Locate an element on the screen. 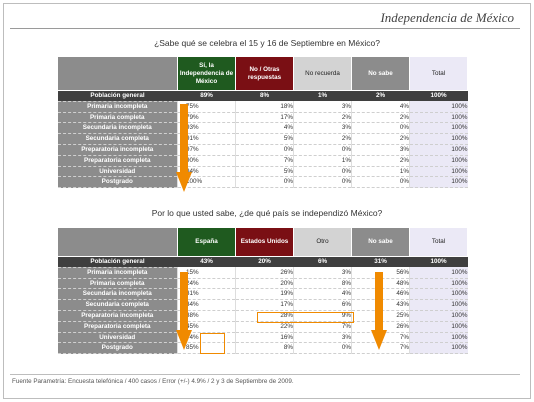  table-row: Secundaria completa 91% 5% 2% 2% 100% is located at coordinates (262, 139).